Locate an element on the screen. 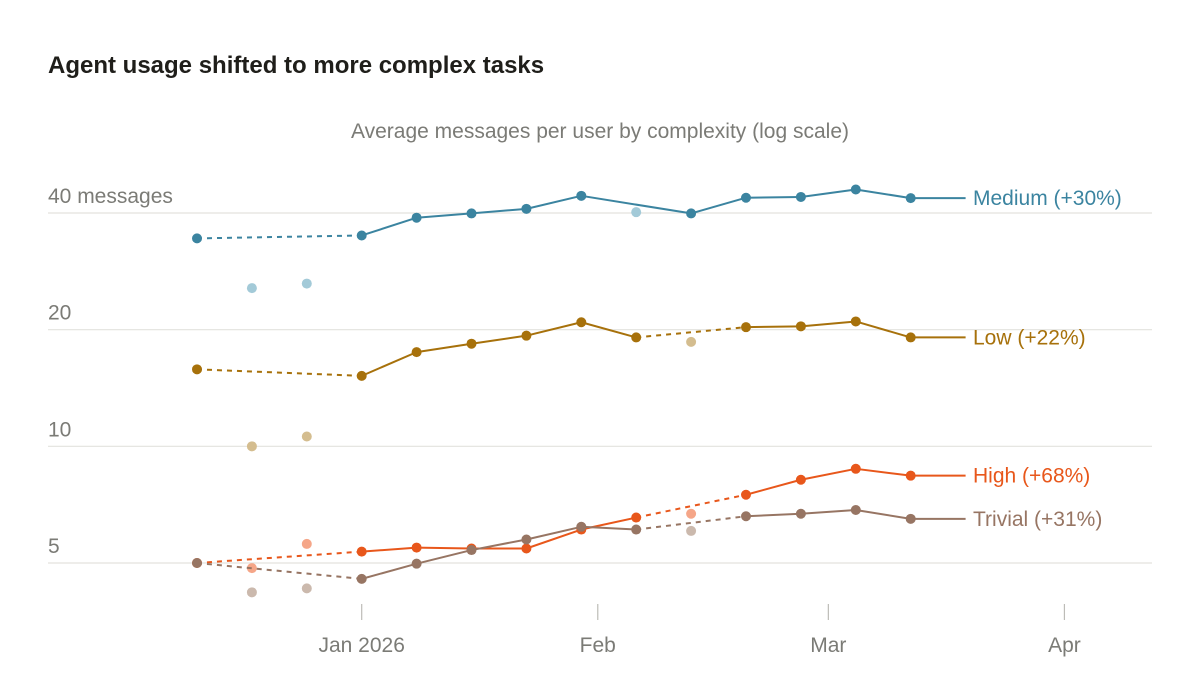 Image resolution: width=1200 pixels, height=700 pixels. series-label: Medium (+30%) is located at coordinates (1047, 198).